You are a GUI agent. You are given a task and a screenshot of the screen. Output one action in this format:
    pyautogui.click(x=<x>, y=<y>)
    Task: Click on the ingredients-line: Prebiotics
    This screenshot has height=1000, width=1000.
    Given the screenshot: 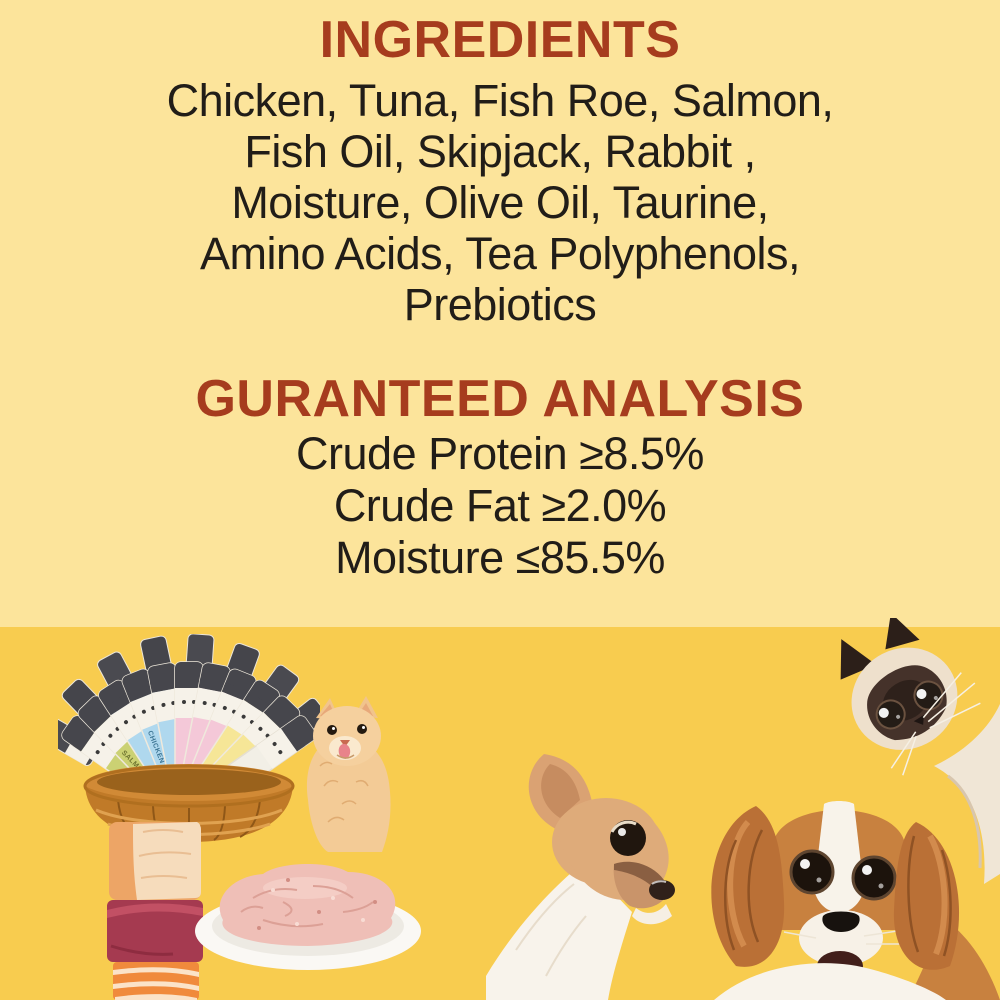 What is the action you would take?
    pyautogui.click(x=500, y=304)
    